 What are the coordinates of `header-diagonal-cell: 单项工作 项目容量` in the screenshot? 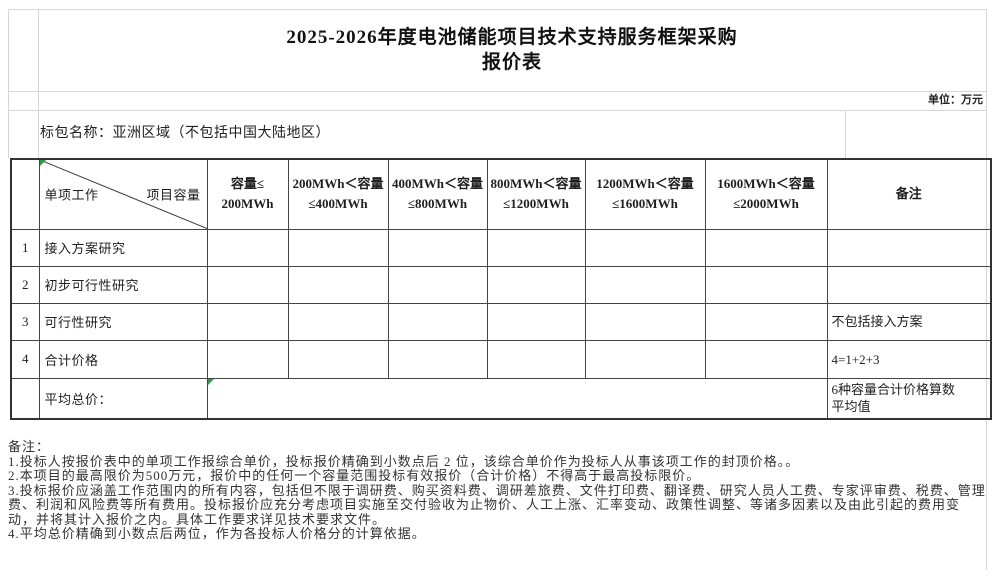 It's located at (123, 194).